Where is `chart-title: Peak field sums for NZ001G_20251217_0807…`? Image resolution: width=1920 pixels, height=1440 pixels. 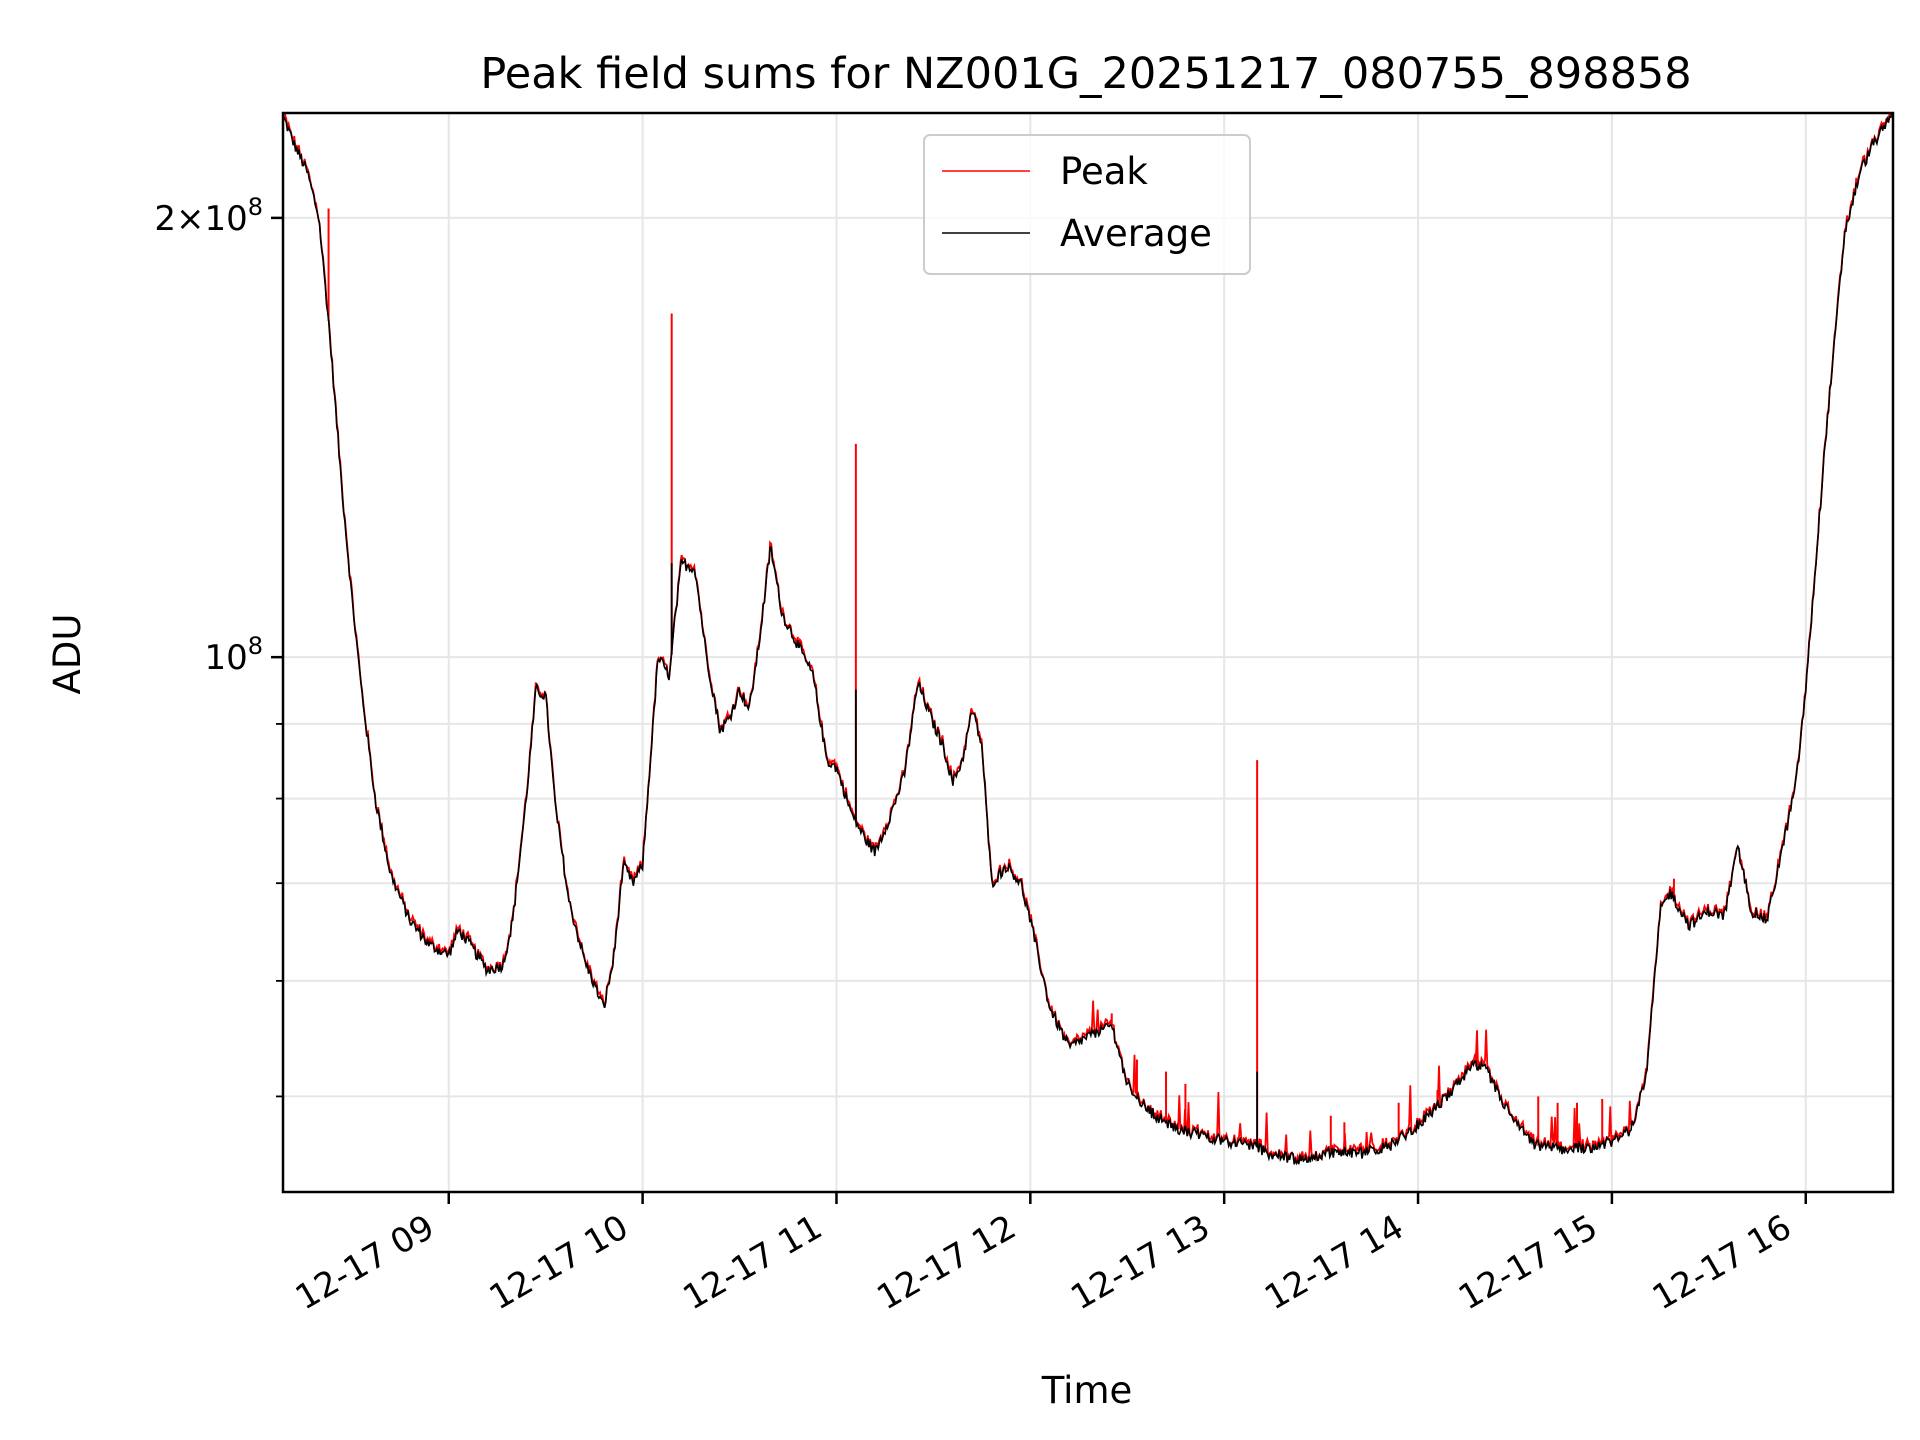 chart-title: Peak field sums for NZ001G_20251217_0807… is located at coordinates (1085, 74).